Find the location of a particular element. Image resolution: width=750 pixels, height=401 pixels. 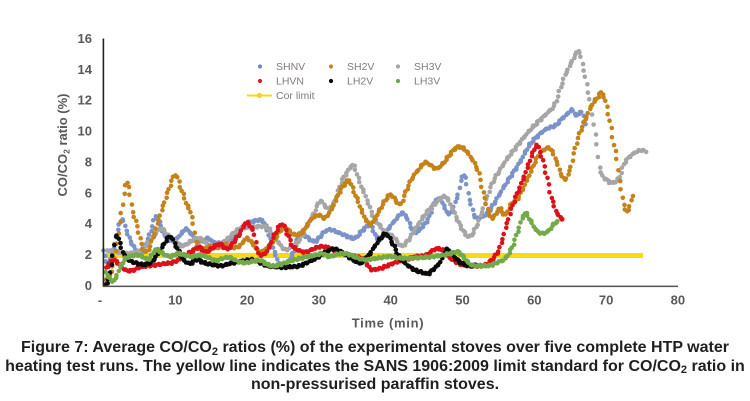

svg-text: 4 is located at coordinates (89, 223).